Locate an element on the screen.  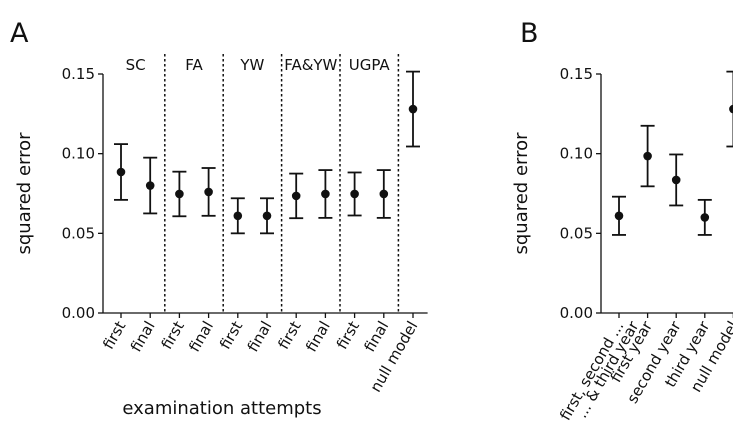
group-label: SC is located at coordinates (136, 65).